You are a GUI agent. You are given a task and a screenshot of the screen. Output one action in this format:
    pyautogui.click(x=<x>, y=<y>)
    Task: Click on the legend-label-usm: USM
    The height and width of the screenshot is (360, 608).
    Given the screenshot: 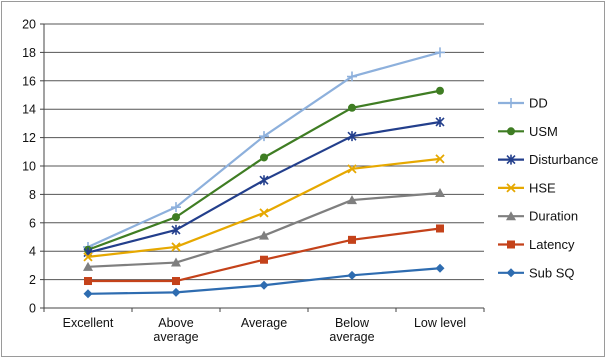 What is the action you would take?
    pyautogui.click(x=543, y=131)
    